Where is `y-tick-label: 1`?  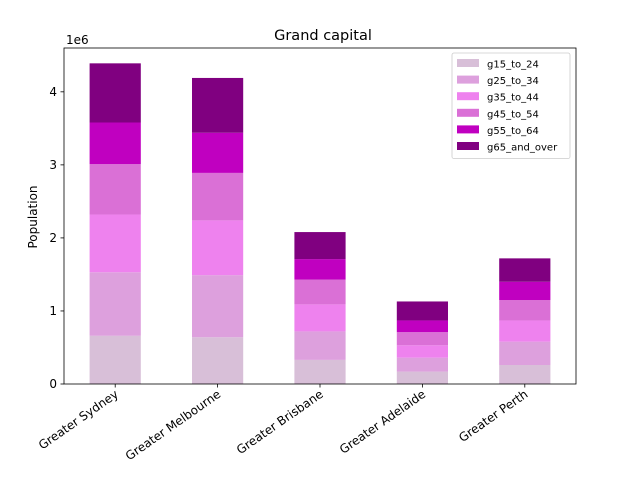
y-tick-label: 1 is located at coordinates (53, 311).